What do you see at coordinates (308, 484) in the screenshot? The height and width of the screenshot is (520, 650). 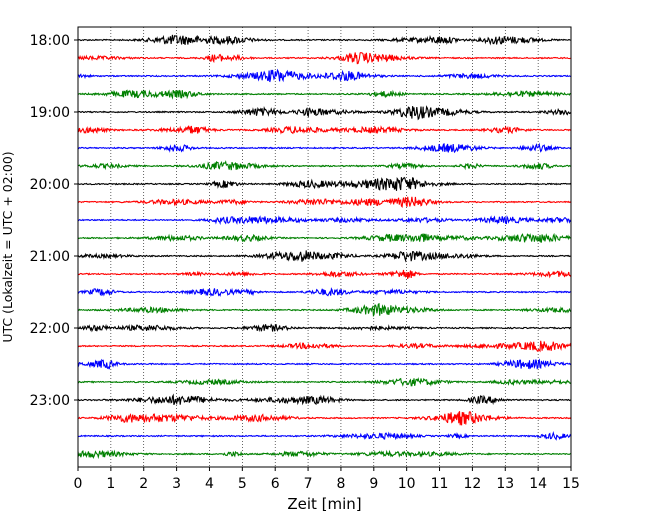 I see `x-tick-label: 7` at bounding box center [308, 484].